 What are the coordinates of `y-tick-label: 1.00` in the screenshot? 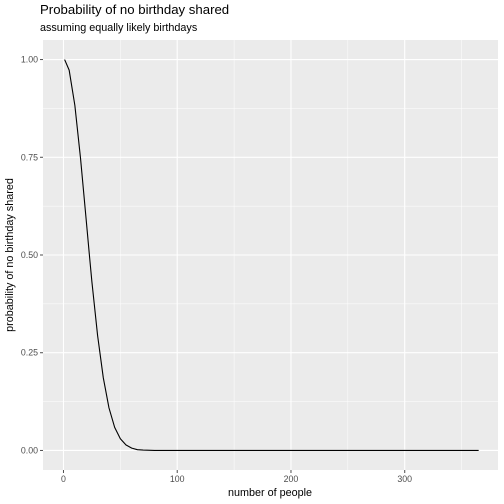 It's located at (29, 60).